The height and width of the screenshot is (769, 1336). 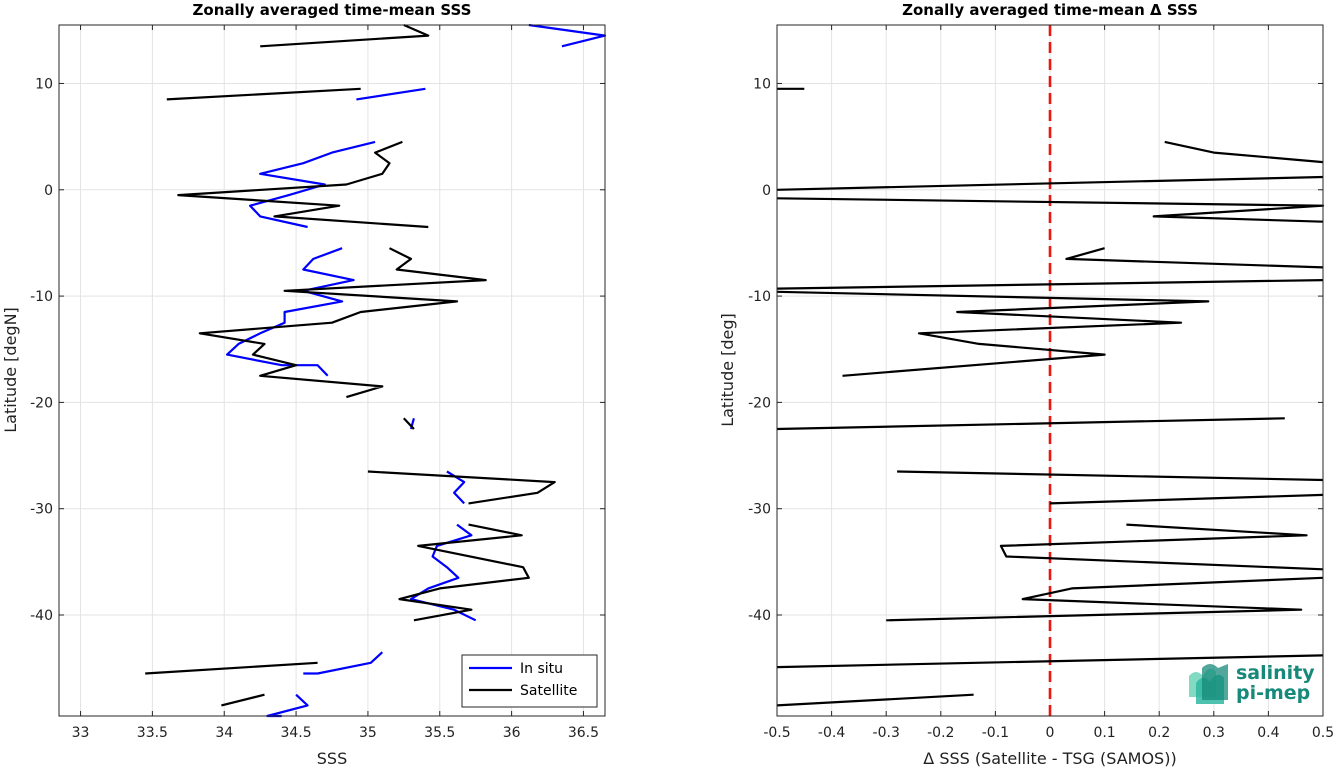 What do you see at coordinates (48, 191) in the screenshot?
I see `left-y-tick-label: 0` at bounding box center [48, 191].